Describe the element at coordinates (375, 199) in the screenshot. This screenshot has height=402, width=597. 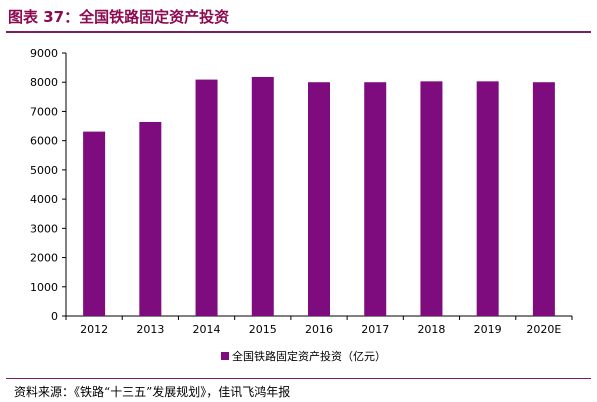
I see `bar-2017` at that location.